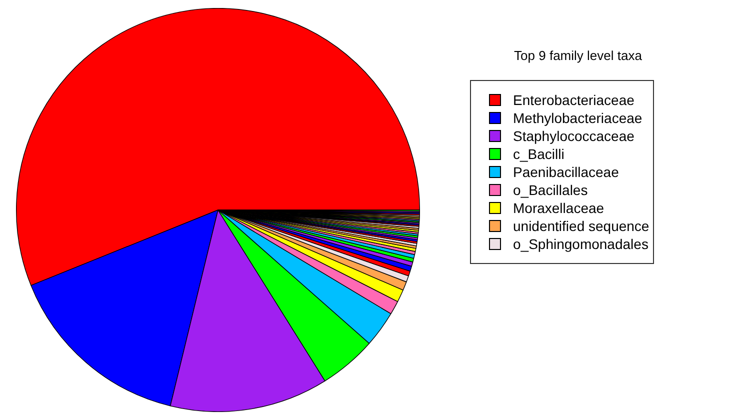 The width and height of the screenshot is (731, 420). What do you see at coordinates (578, 55) in the screenshot?
I see `legend-title: Top 9 family level taxa` at bounding box center [578, 55].